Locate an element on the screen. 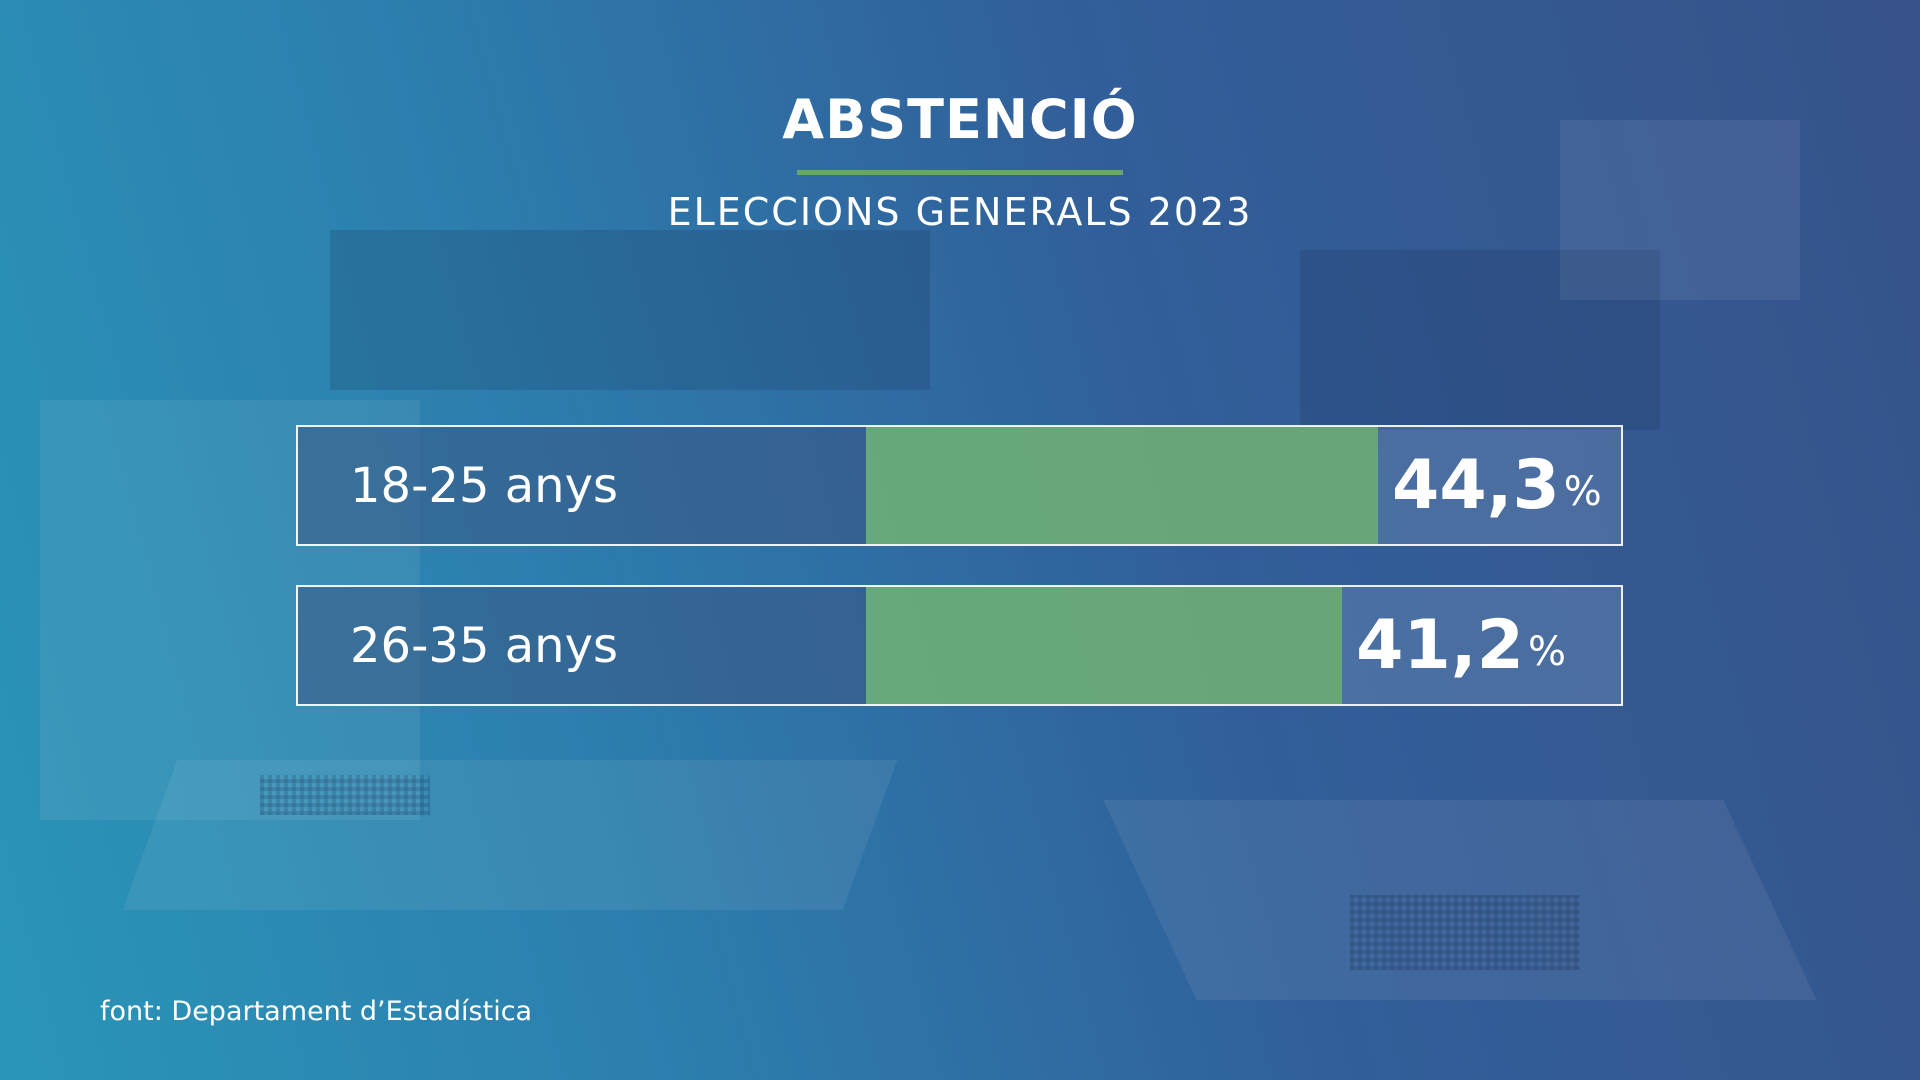  bar-row: 26-35 anys 41,2% is located at coordinates (959, 645).